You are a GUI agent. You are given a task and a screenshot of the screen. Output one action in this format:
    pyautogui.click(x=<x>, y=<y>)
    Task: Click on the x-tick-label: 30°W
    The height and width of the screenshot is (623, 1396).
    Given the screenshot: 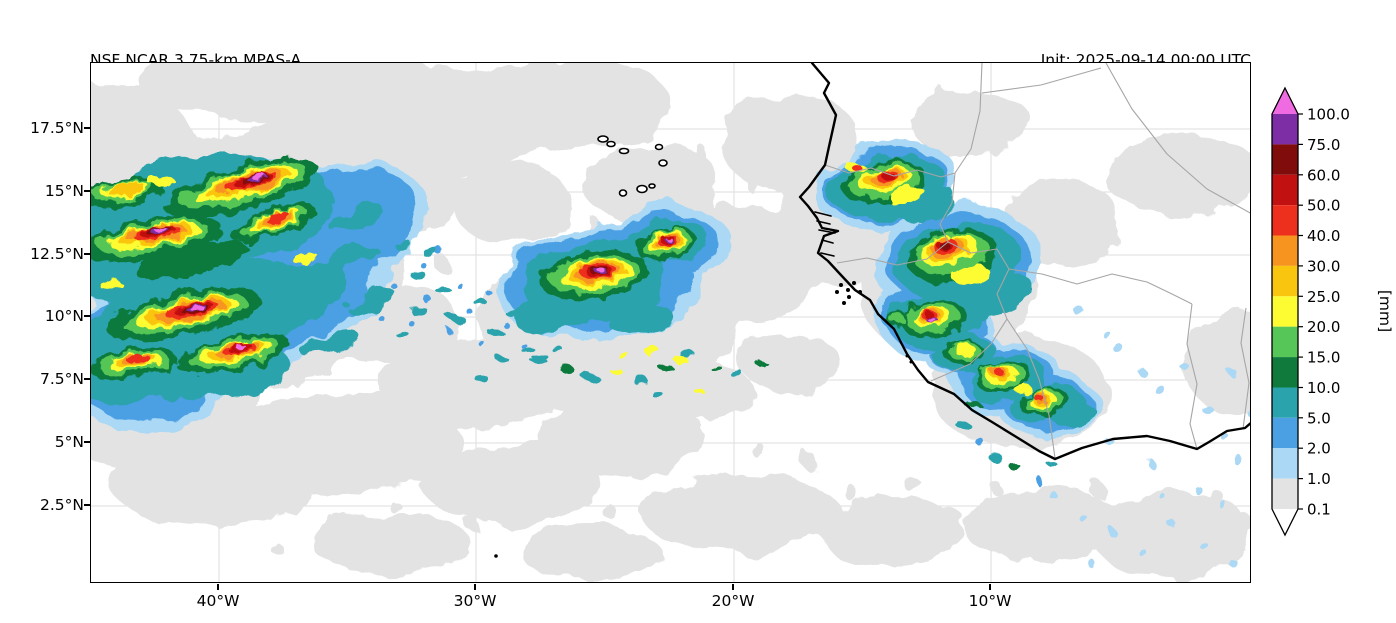 What is the action you would take?
    pyautogui.click(x=475, y=601)
    